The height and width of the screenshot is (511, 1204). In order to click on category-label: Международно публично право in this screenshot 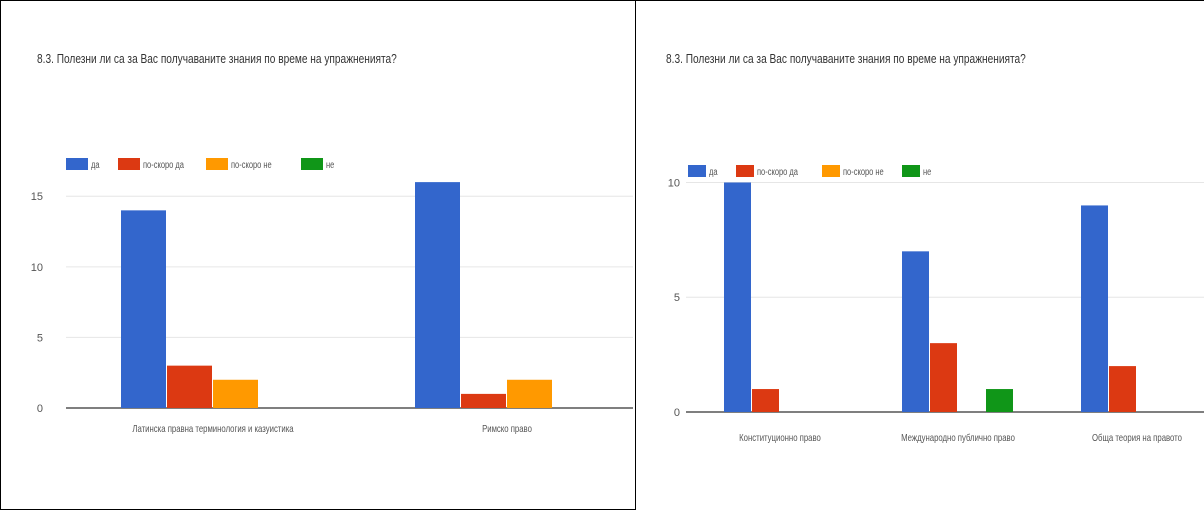, I will do `click(958, 437)`.